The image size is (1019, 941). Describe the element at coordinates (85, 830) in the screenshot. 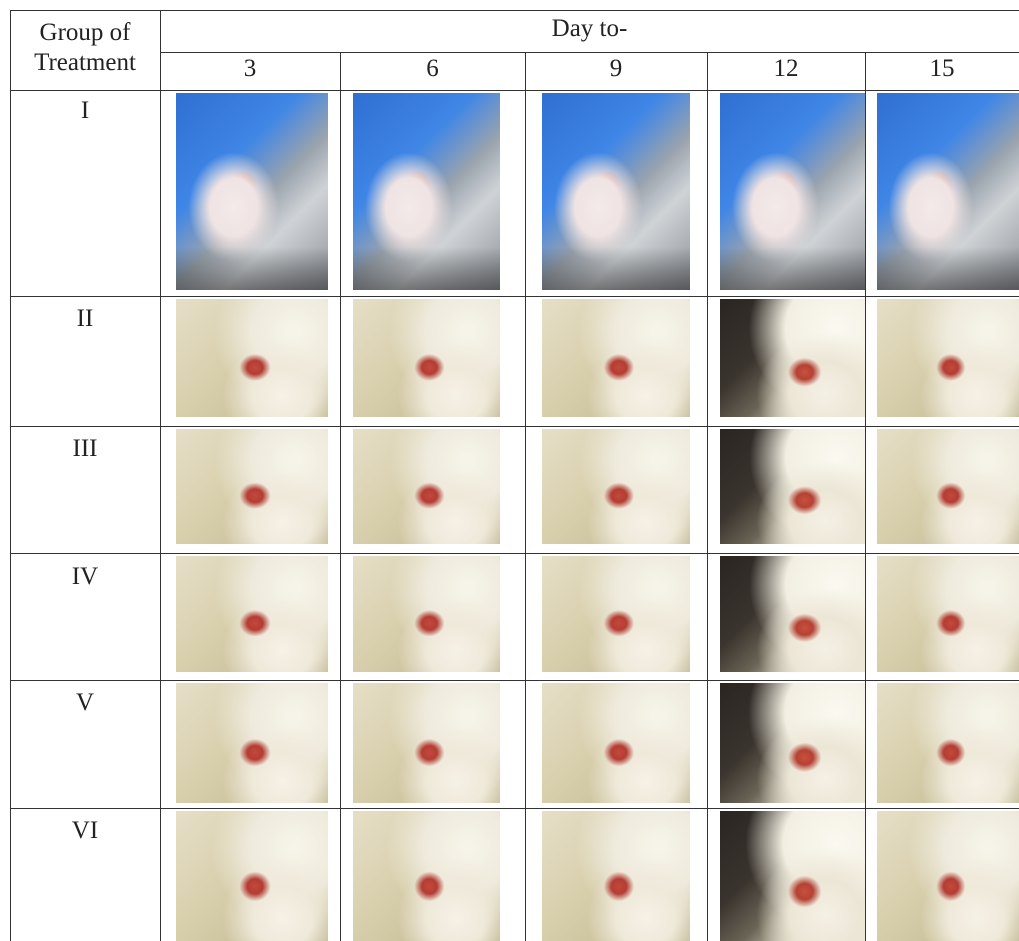

I see `group-label-VI: VI` at that location.